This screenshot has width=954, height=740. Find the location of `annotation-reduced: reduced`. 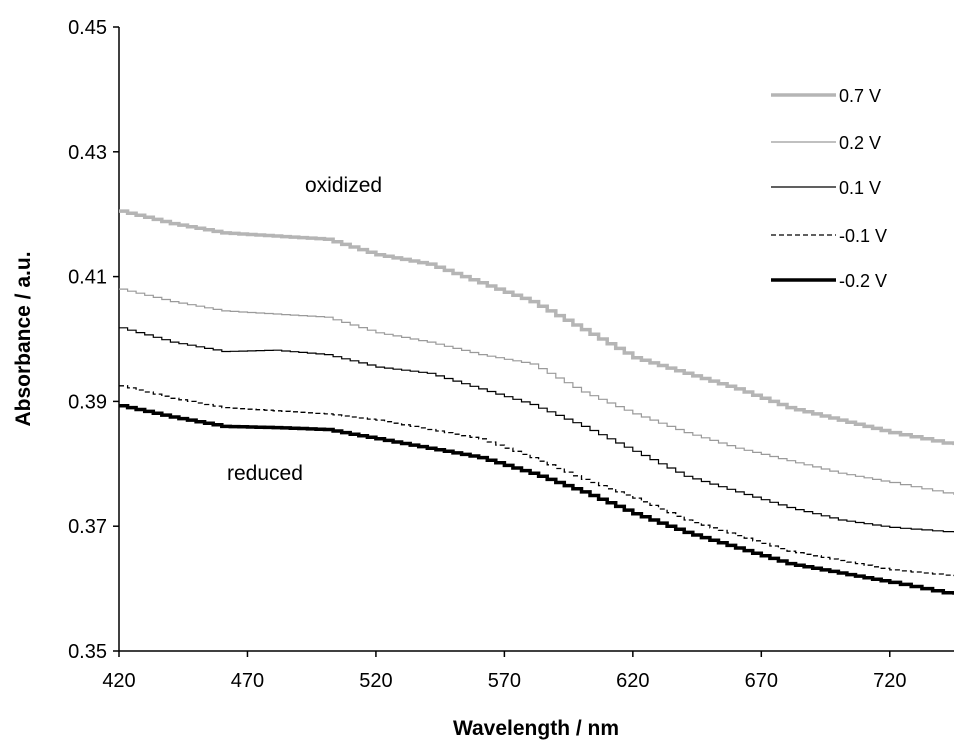

annotation-reduced: reduced is located at coordinates (265, 473).